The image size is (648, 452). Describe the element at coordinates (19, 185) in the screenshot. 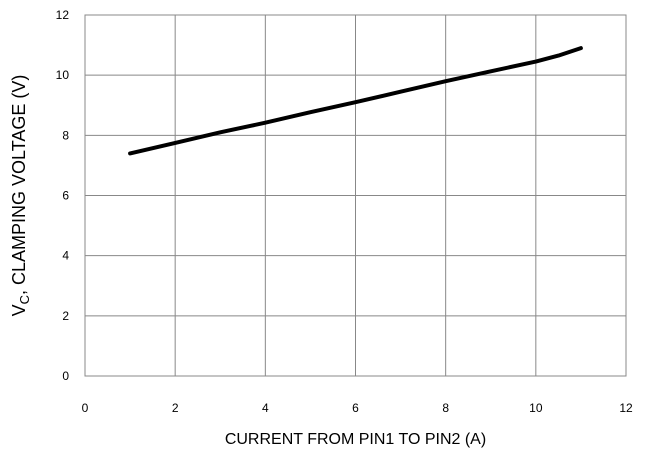

I see `y-axis-label-rest: , CLAMPING VOLTAGE (V)` at that location.